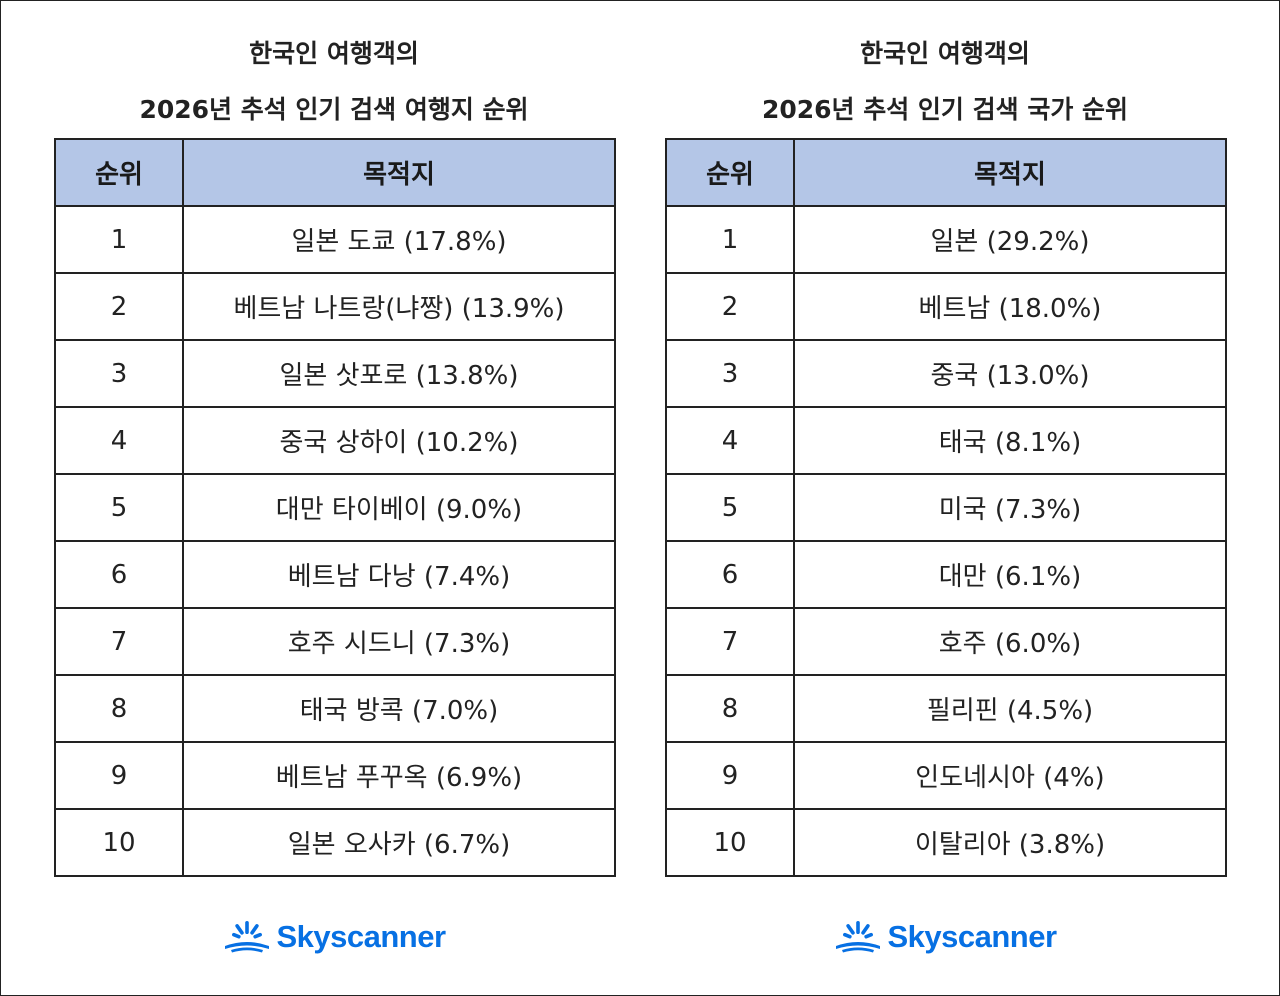 Image resolution: width=1280 pixels, height=996 pixels. I want to click on table-row: 8 필리핀 (4.5%), so click(946, 708).